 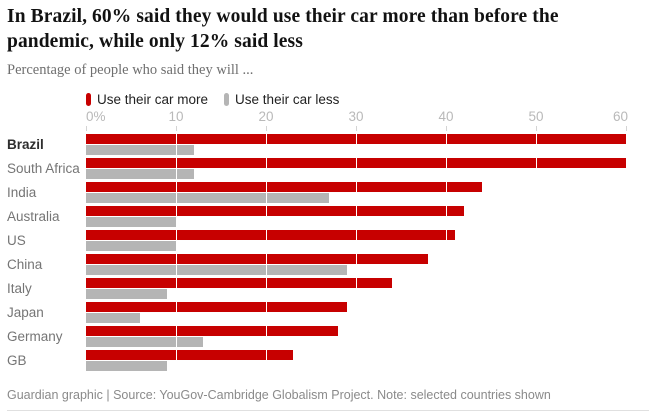 I want to click on bar-less-us, so click(x=131, y=246).